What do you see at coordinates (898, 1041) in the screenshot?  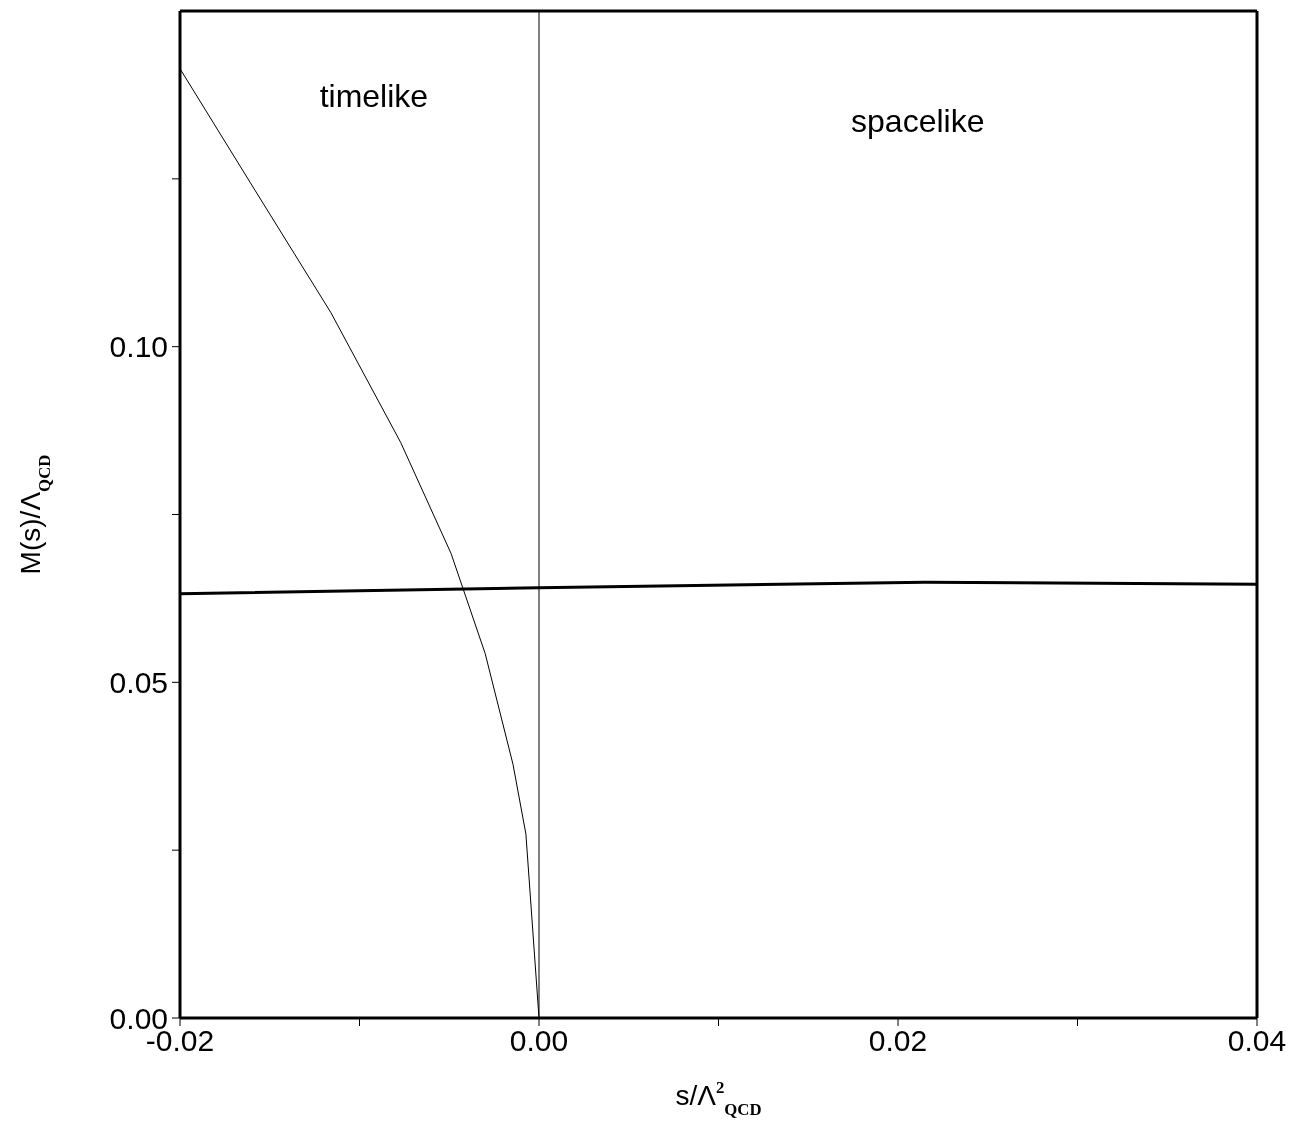 I see `x-tick-label: 0.02` at bounding box center [898, 1041].